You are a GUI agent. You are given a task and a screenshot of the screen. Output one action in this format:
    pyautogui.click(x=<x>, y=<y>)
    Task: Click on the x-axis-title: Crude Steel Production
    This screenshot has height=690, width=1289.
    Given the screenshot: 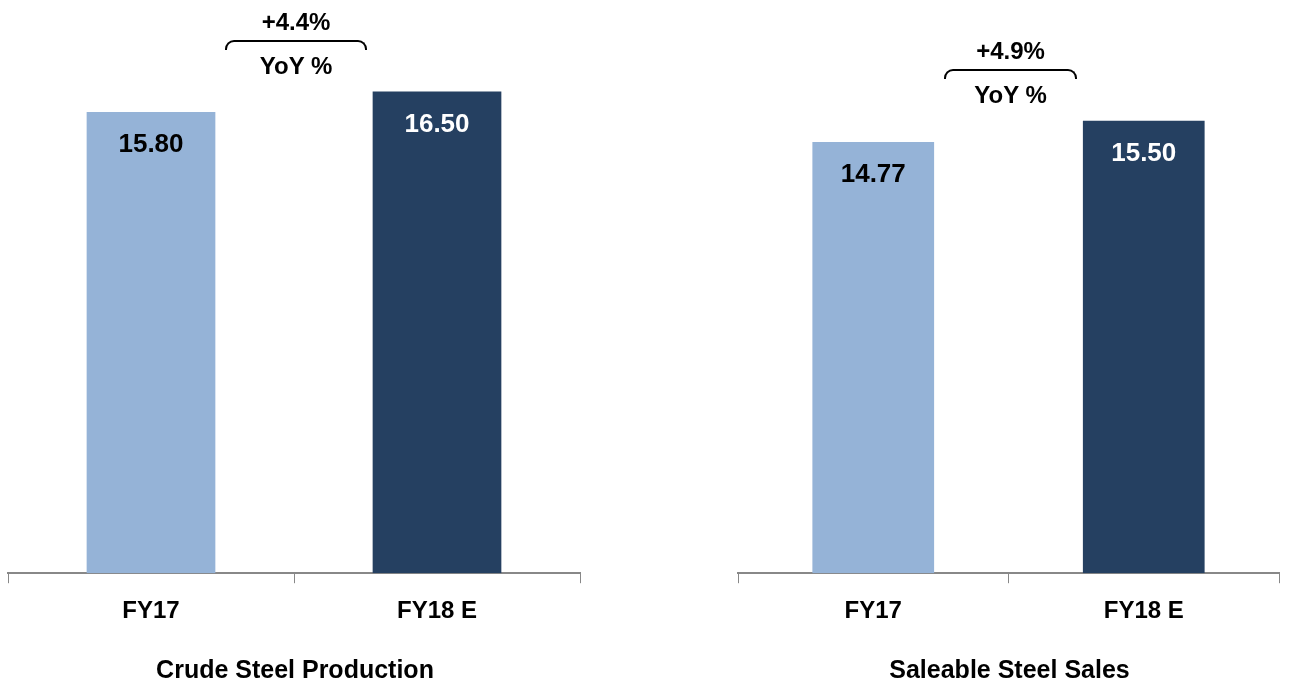 What is the action you would take?
    pyautogui.click(x=295, y=669)
    